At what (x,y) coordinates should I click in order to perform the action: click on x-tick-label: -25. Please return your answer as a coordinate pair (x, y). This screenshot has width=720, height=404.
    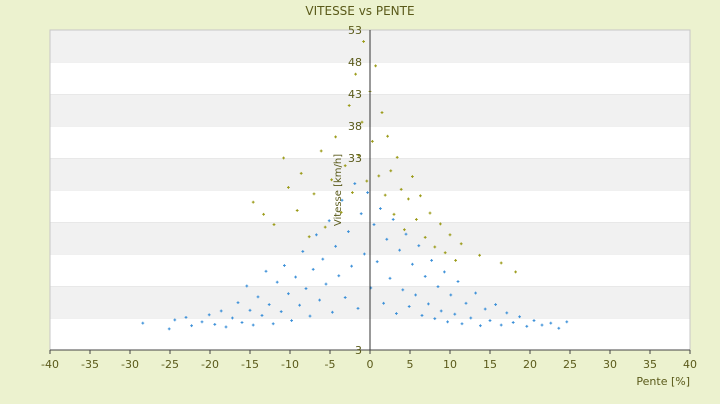
    Looking at the image, I should click on (170, 364).